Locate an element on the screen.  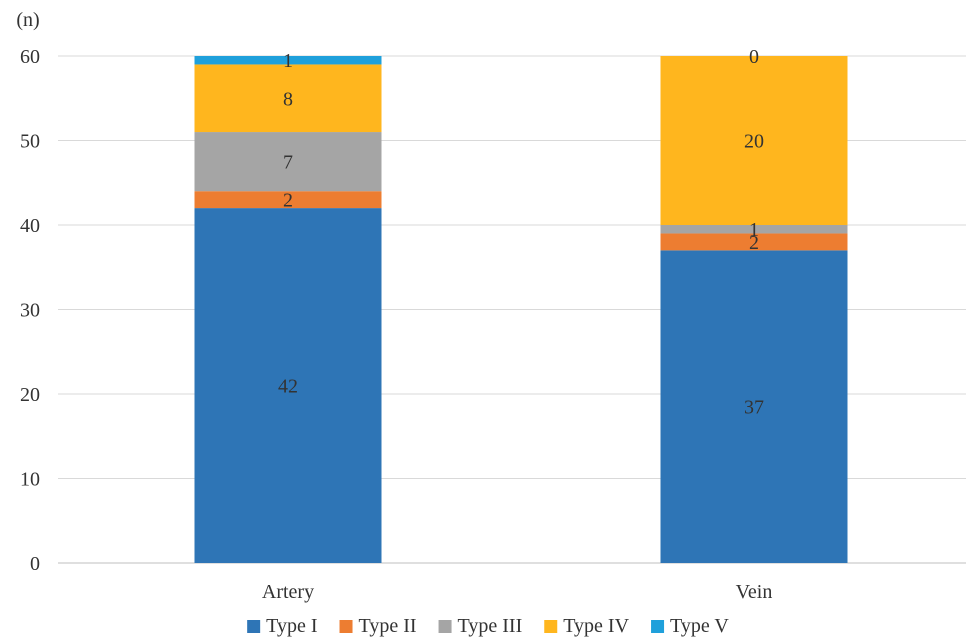
legend-item: Type III is located at coordinates (480, 626).